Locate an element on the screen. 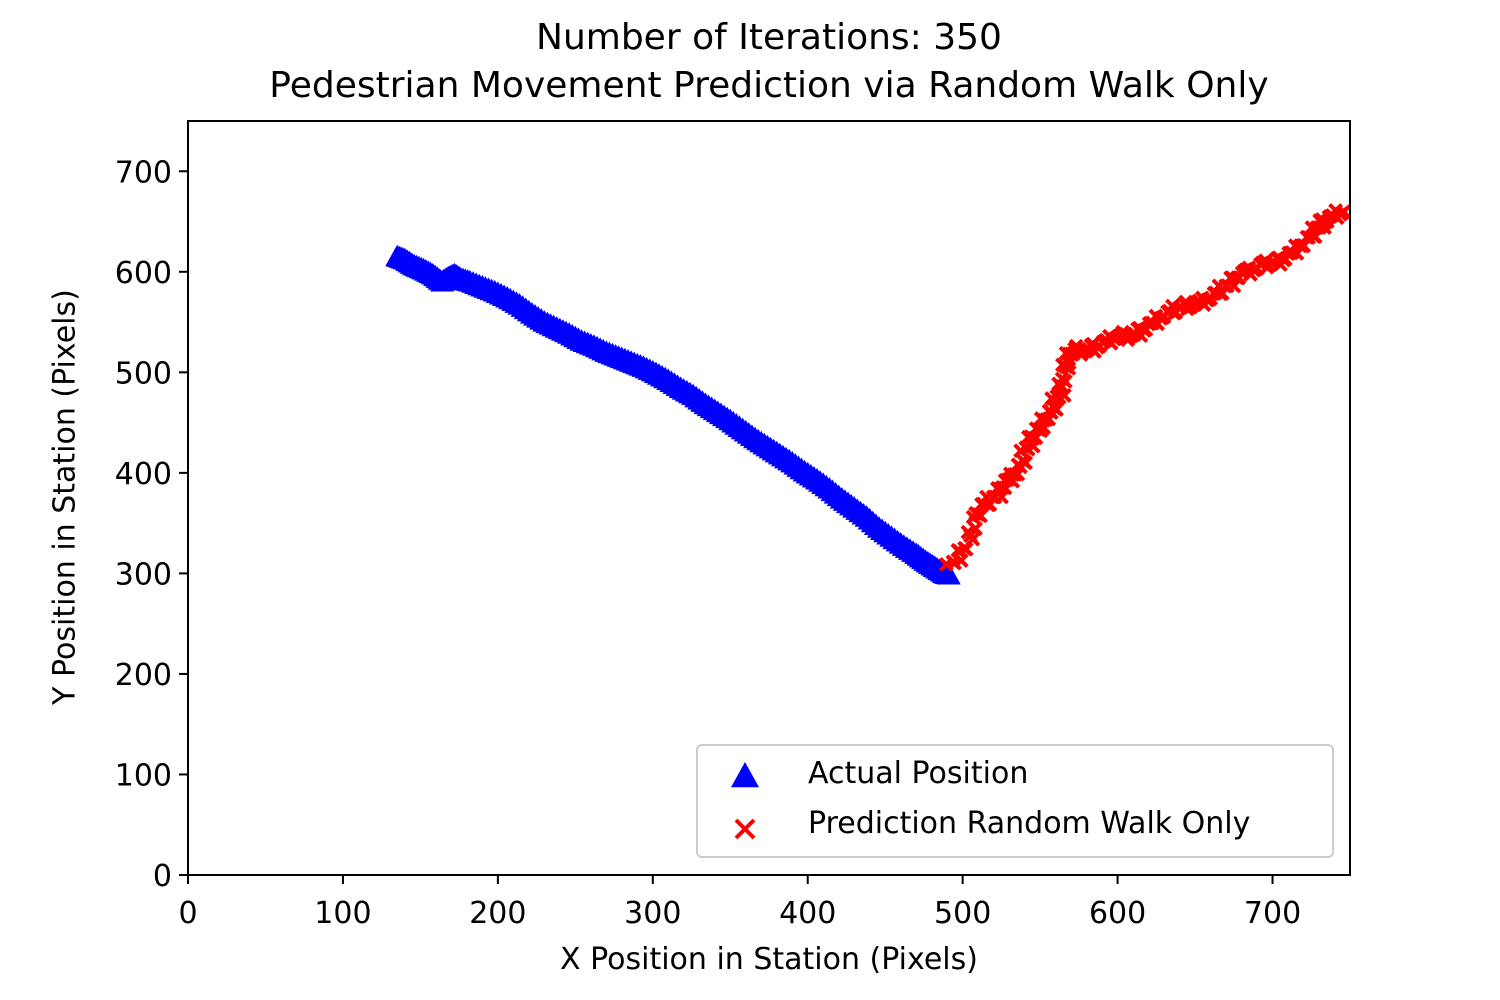 The image size is (1500, 1000). x-tick-label: 100 is located at coordinates (342, 913).